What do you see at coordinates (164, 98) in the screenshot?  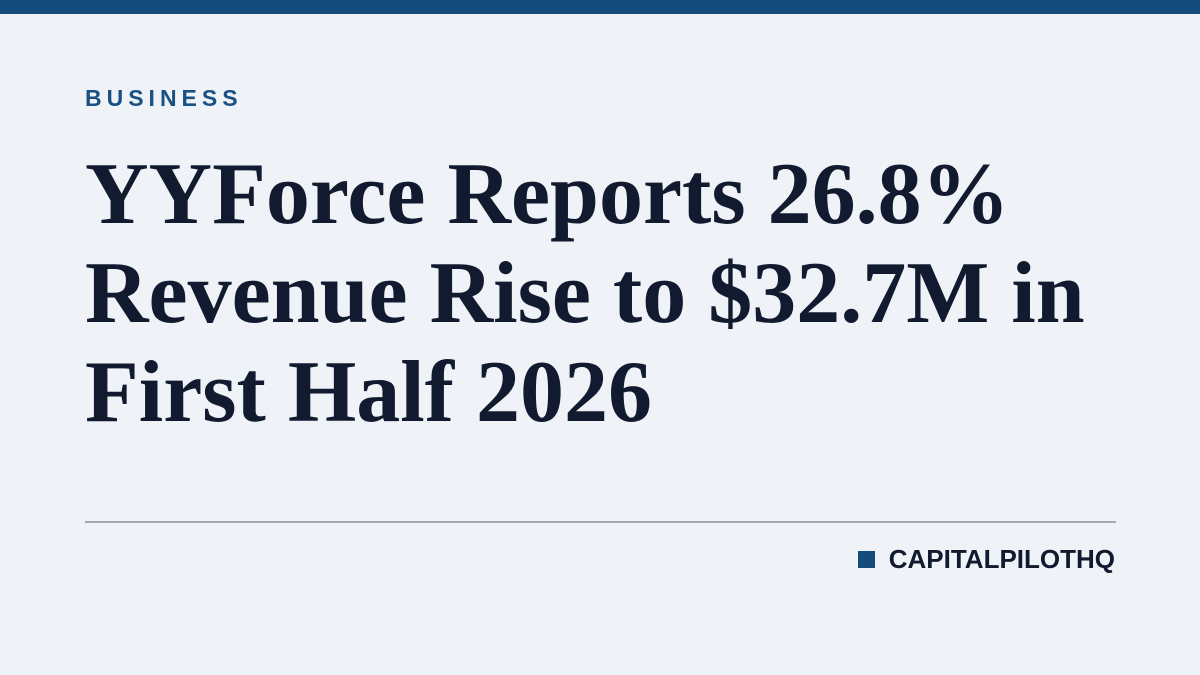 I see `category: BUSINESS` at bounding box center [164, 98].